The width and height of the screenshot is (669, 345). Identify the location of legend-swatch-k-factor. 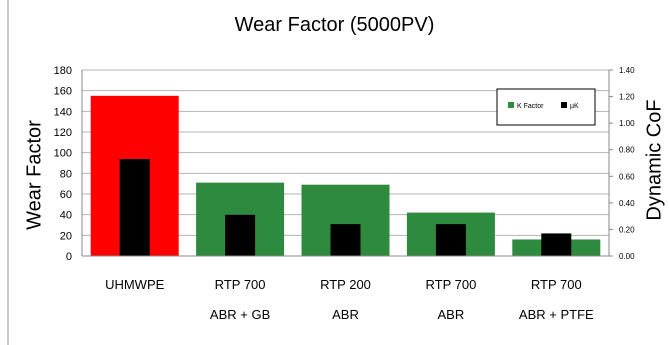
(511, 105).